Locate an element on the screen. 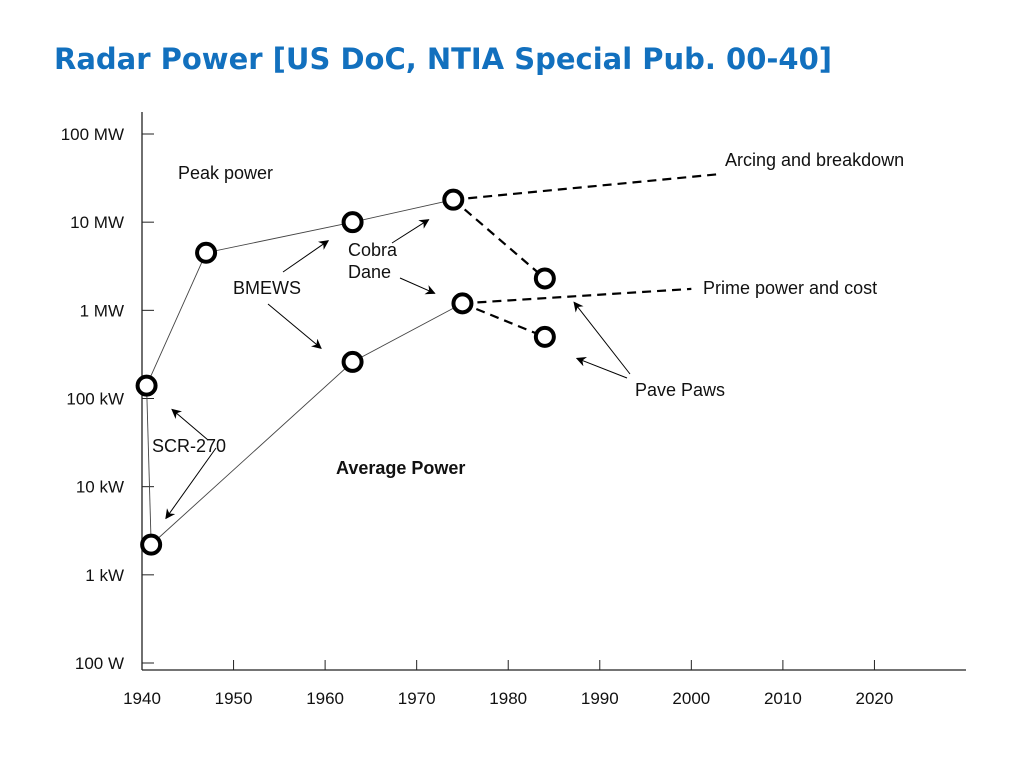 The width and height of the screenshot is (1024, 768). x-tick-label: 2020 is located at coordinates (875, 698).